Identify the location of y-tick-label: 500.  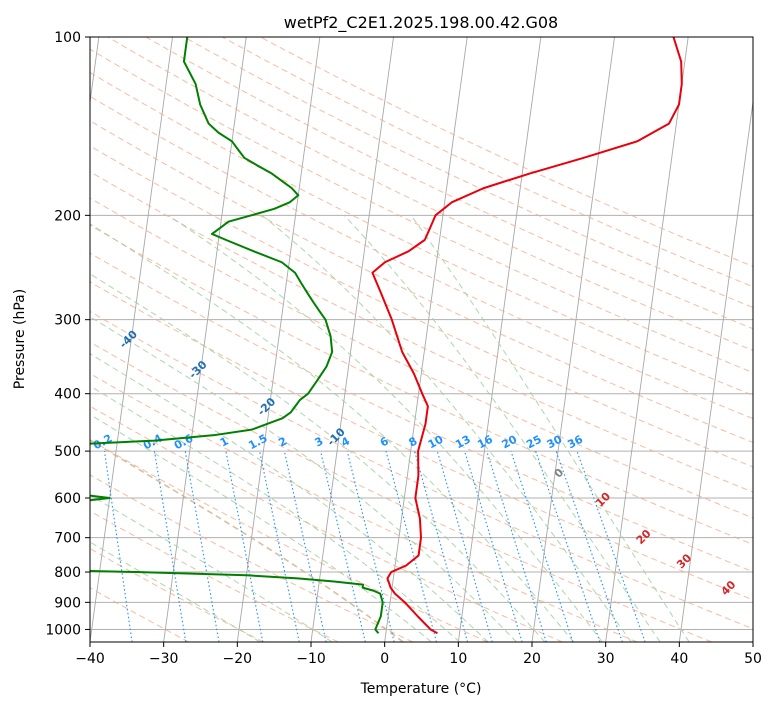
(67, 452).